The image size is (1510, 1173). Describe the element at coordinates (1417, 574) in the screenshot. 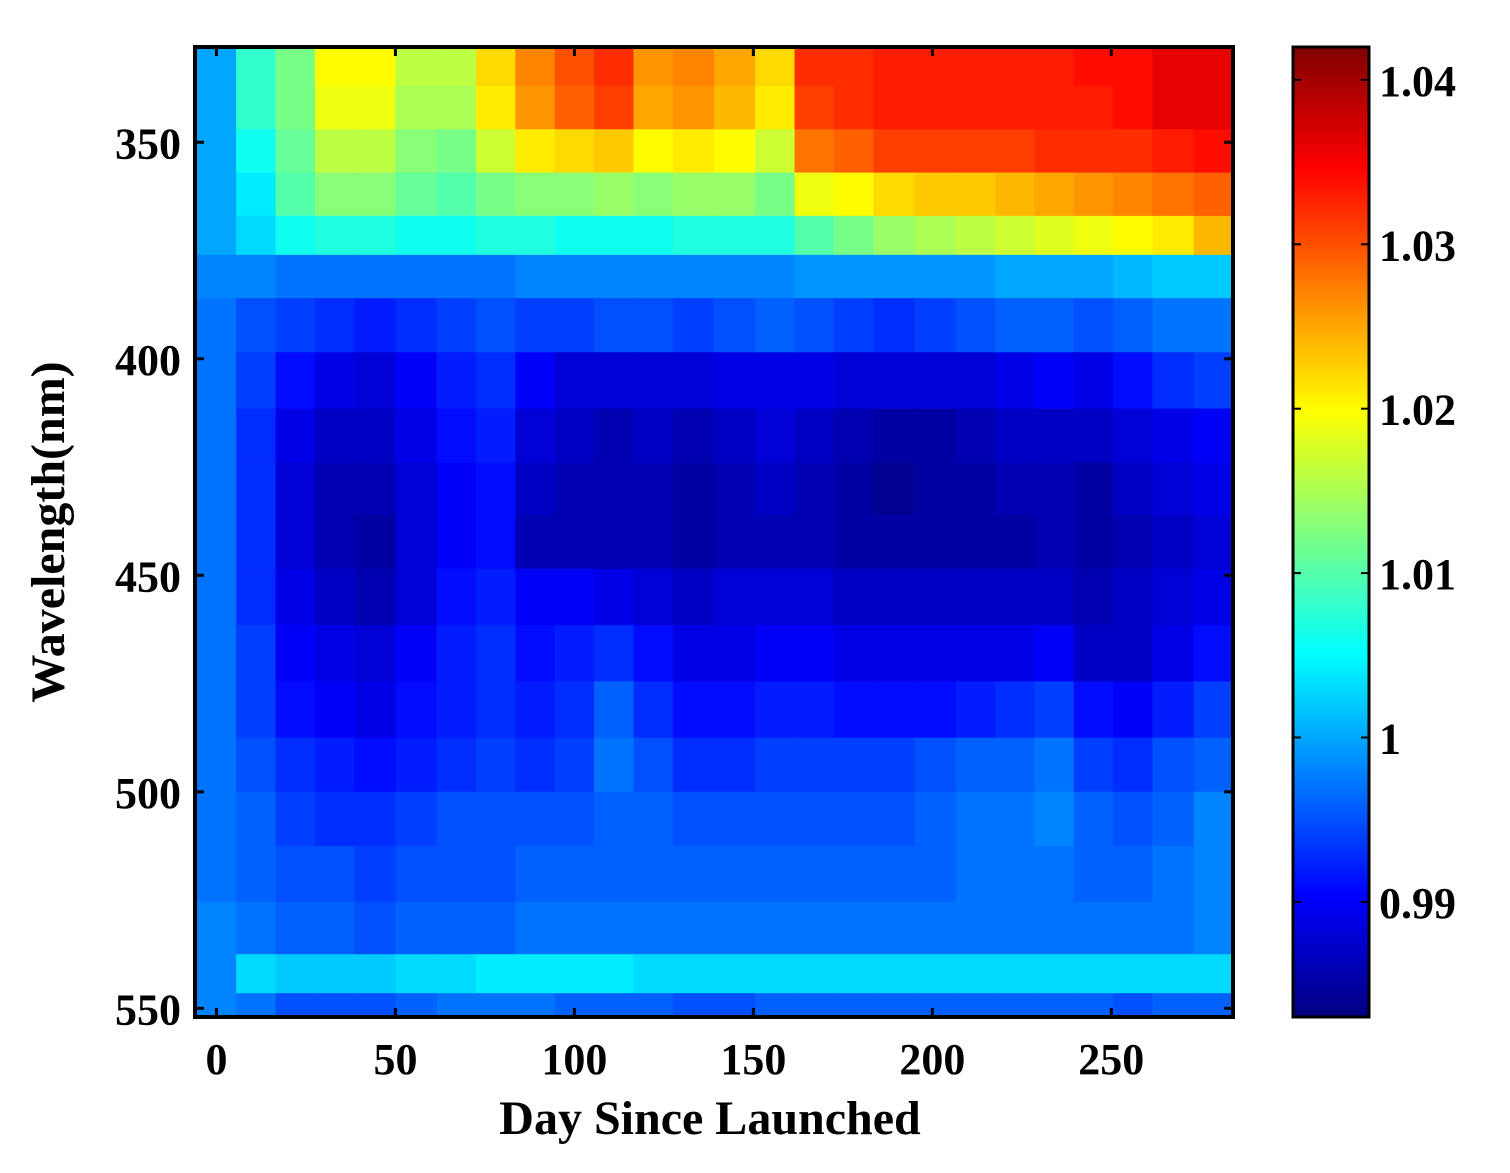

I see `colorbar-tick-label: 1.01` at that location.